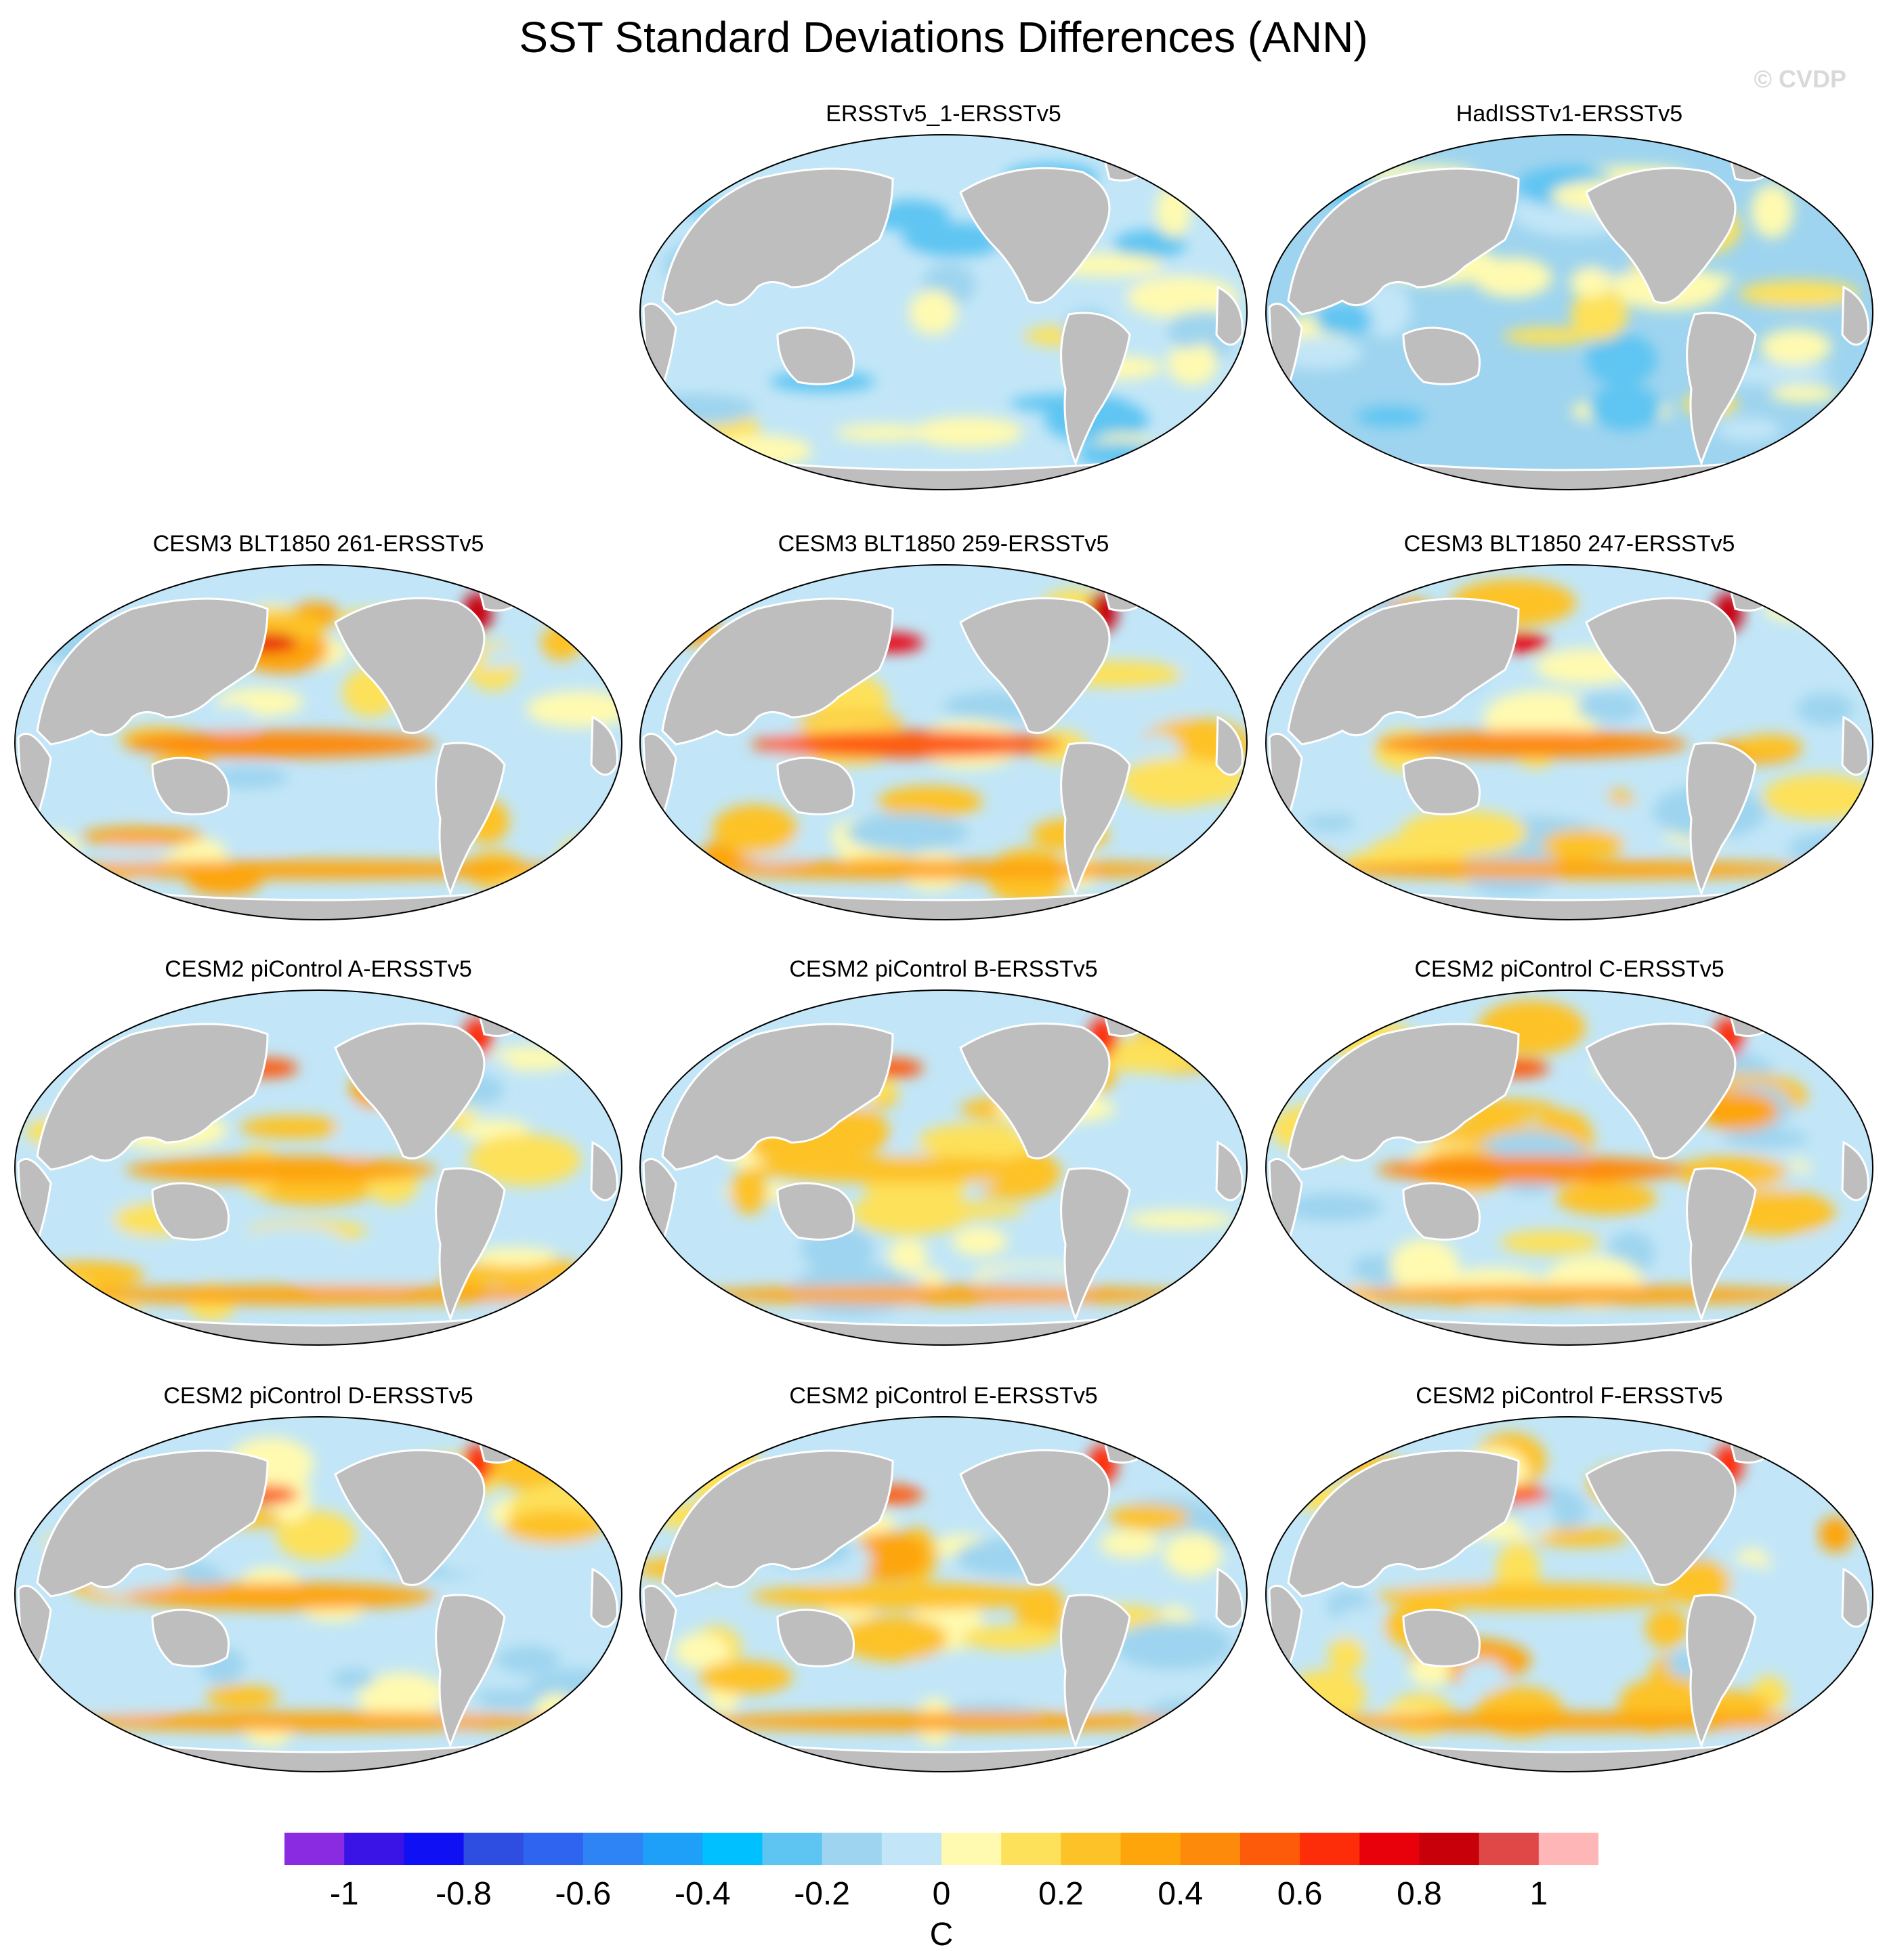 The width and height of the screenshot is (1887, 1960). I want to click on panel-title: CESM2 piControl B-ERSSTv5, so click(944, 969).